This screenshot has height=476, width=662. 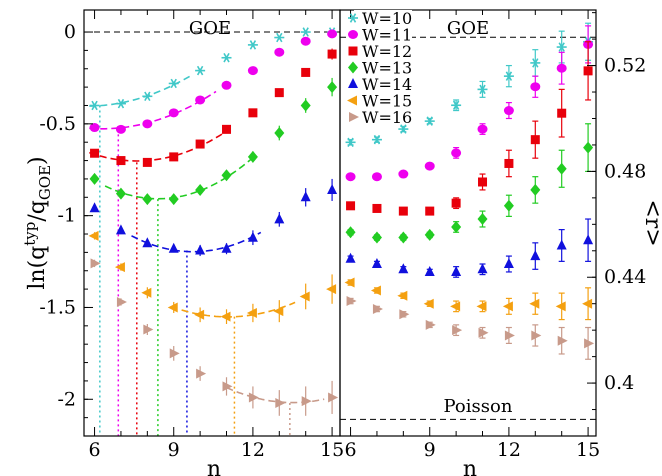 What do you see at coordinates (57, 307) in the screenshot?
I see `y-tick-label-left: -1.5` at bounding box center [57, 307].